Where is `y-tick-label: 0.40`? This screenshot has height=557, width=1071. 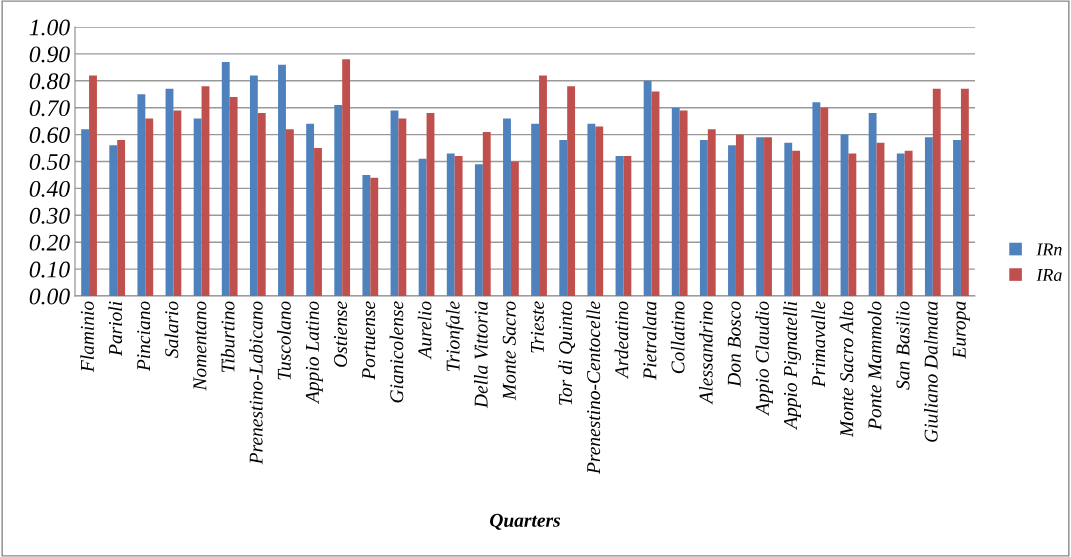 y-tick-label: 0.40 is located at coordinates (49, 188).